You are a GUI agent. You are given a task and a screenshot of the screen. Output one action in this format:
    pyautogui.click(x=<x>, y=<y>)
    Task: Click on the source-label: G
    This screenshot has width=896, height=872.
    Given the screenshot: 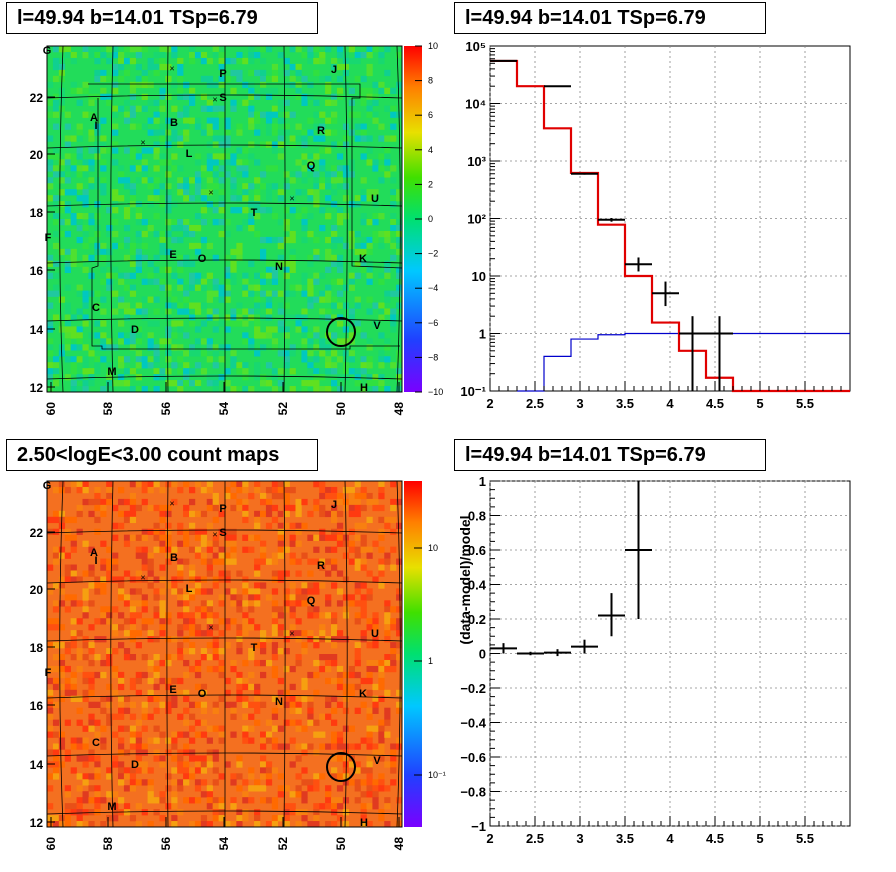 What is the action you would take?
    pyautogui.click(x=47, y=486)
    